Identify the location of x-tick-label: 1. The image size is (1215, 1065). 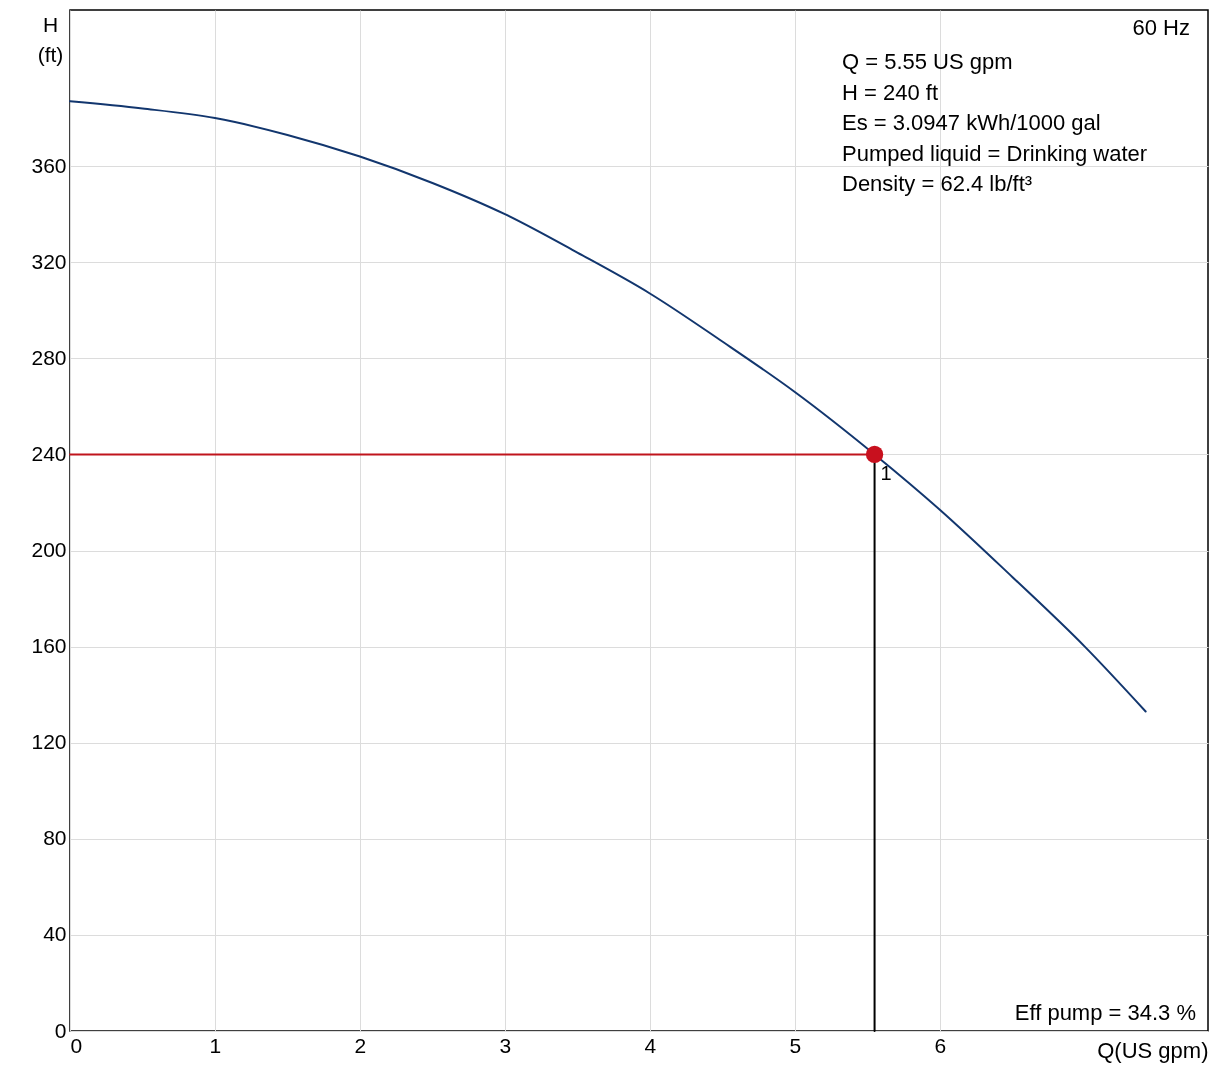
(215, 1045).